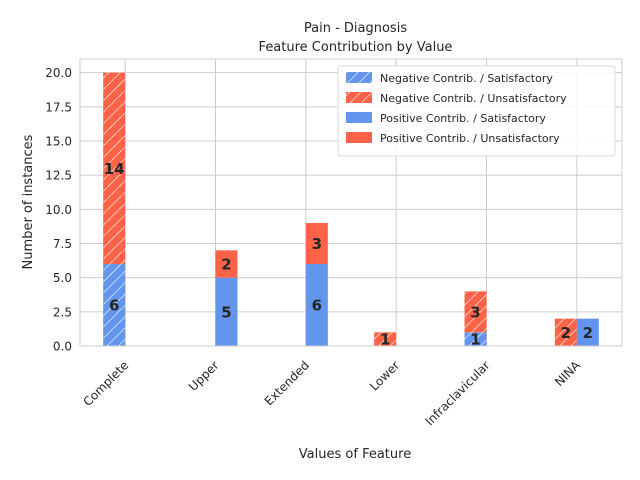 Image resolution: width=640 pixels, height=480 pixels. I want to click on x-tick-label: Complete, so click(105, 383).